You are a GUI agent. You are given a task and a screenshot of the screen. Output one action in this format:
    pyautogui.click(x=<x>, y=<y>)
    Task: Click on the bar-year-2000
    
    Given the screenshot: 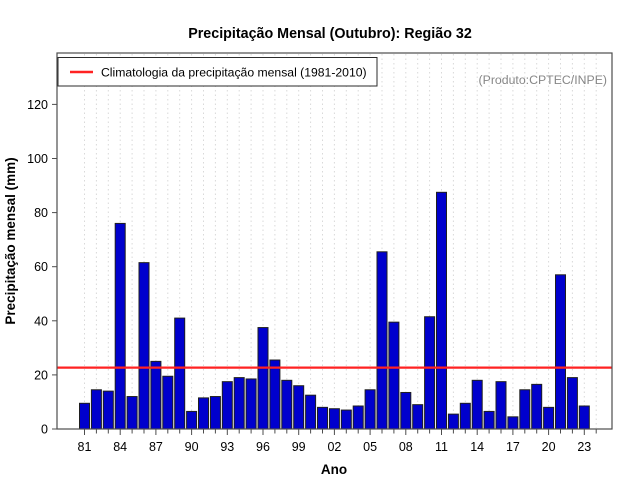 What is the action you would take?
    pyautogui.click(x=311, y=412)
    